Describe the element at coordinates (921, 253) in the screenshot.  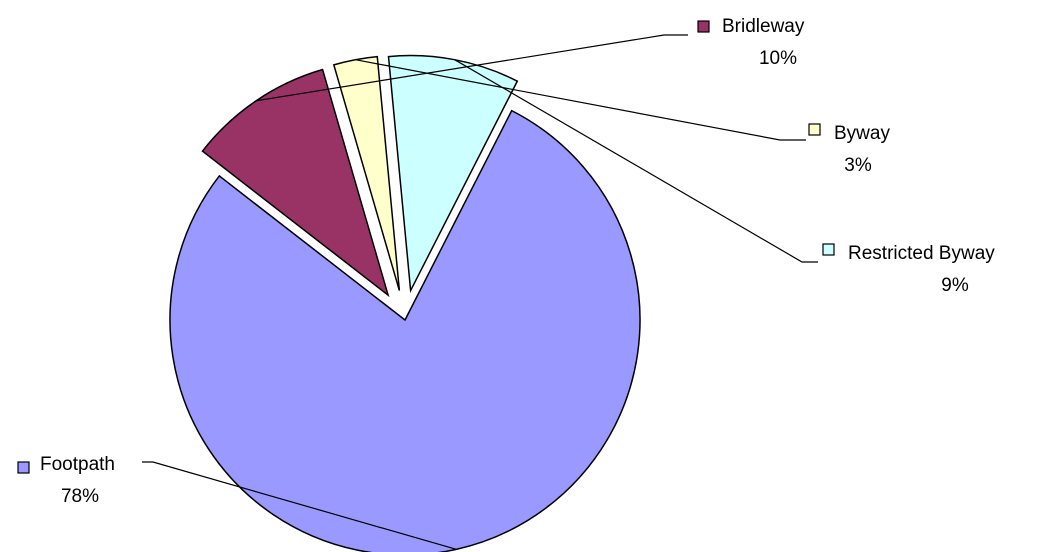
I see `data-label-name-restricted-byway: Restricted Byway` at that location.